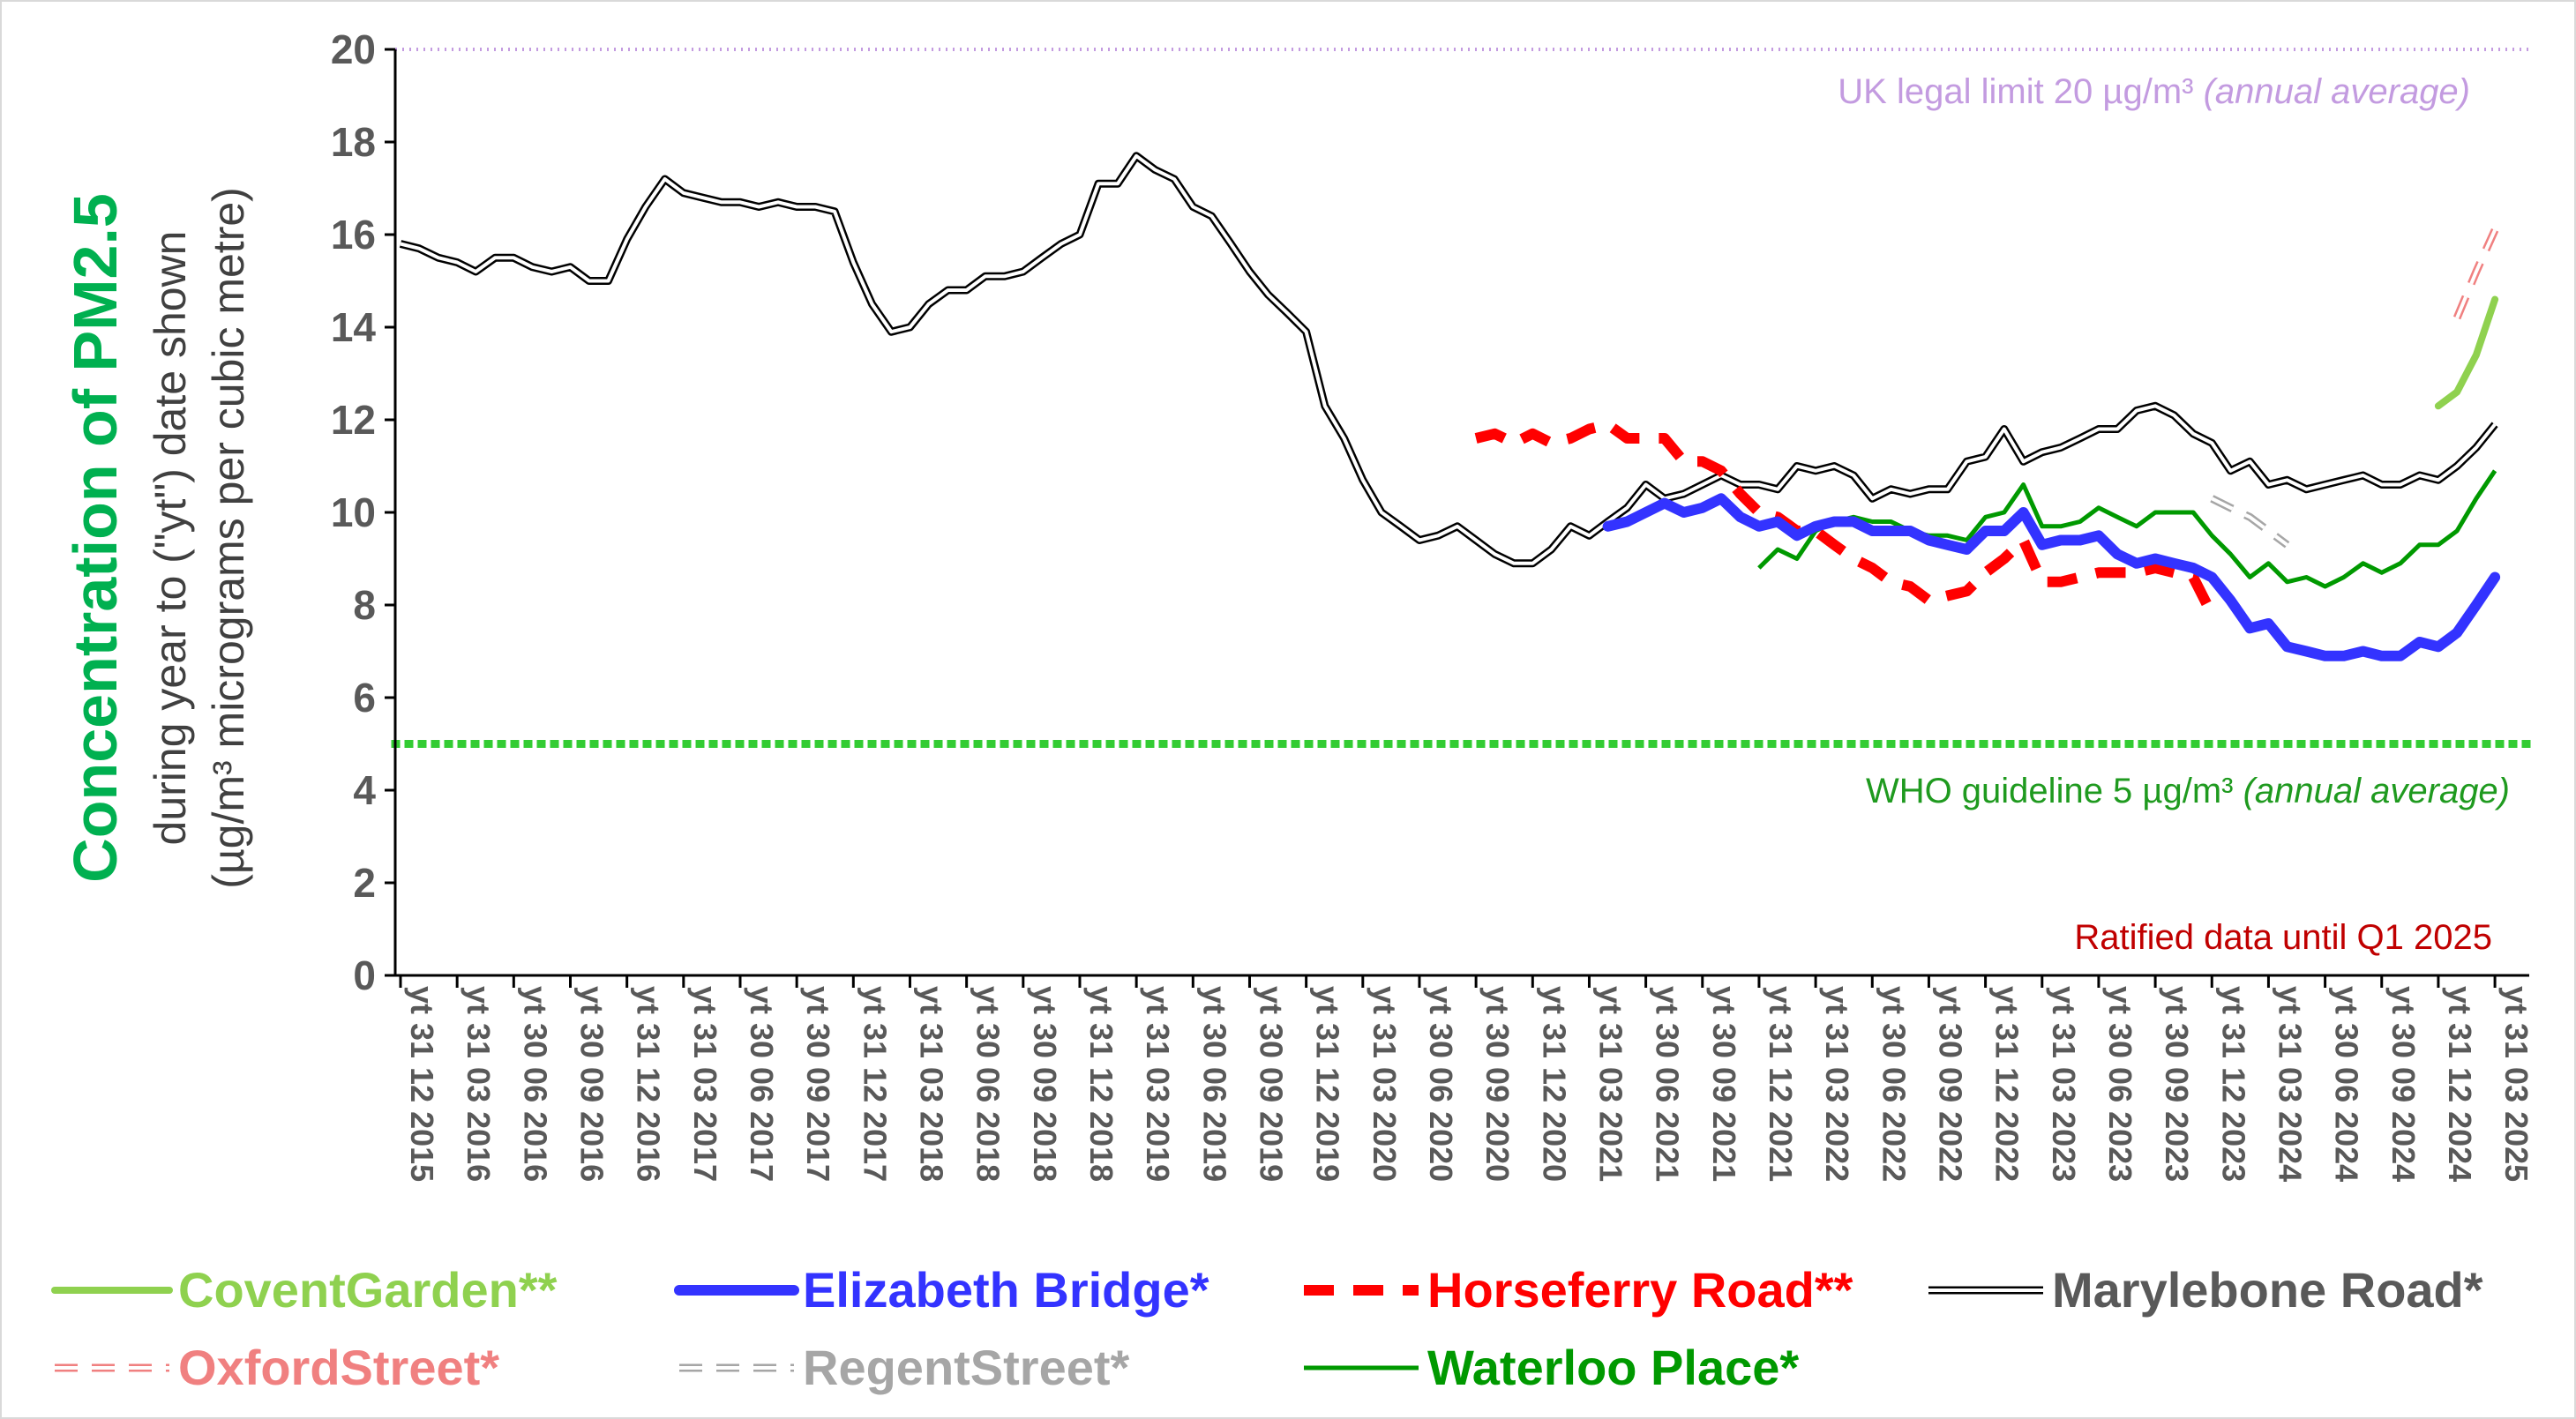 The width and height of the screenshot is (2576, 1419). Describe the element at coordinates (1640, 1290) in the screenshot. I see `legend-label: Horseferry Road**` at that location.